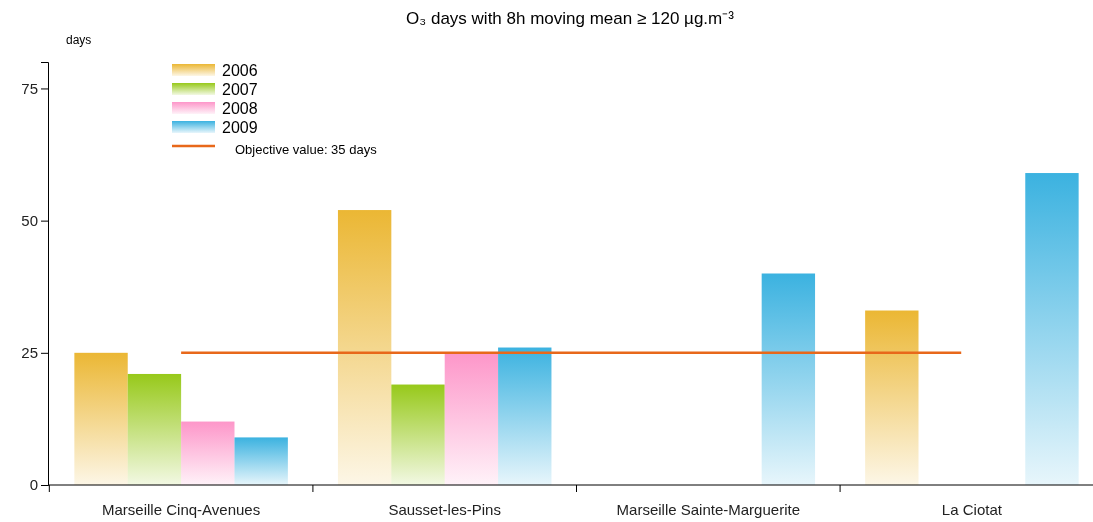 The height and width of the screenshot is (522, 1093). What do you see at coordinates (570, 18) in the screenshot?
I see `chart-title: O₃ days with 8h moving mean ≥ 120 µg.m⁻³` at bounding box center [570, 18].